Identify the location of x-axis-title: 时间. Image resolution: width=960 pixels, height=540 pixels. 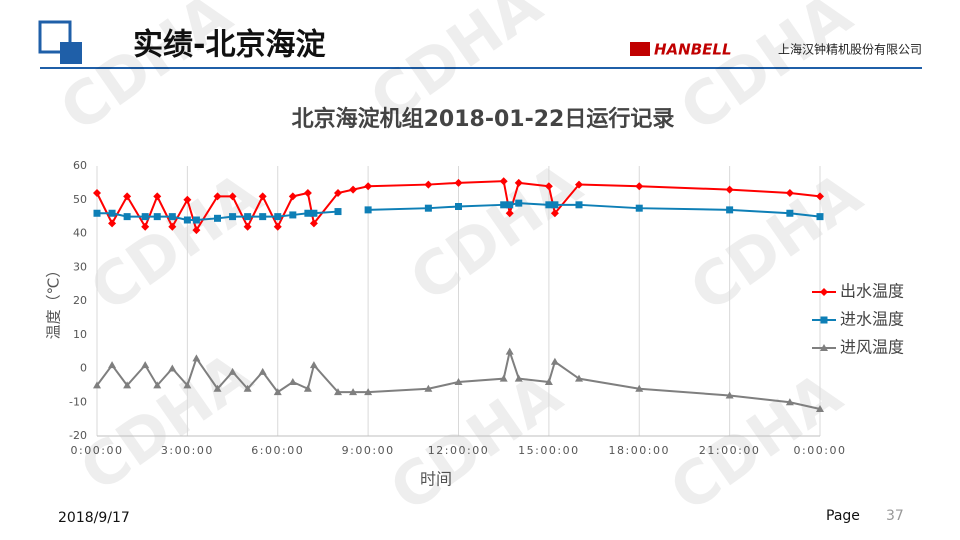
(436, 479).